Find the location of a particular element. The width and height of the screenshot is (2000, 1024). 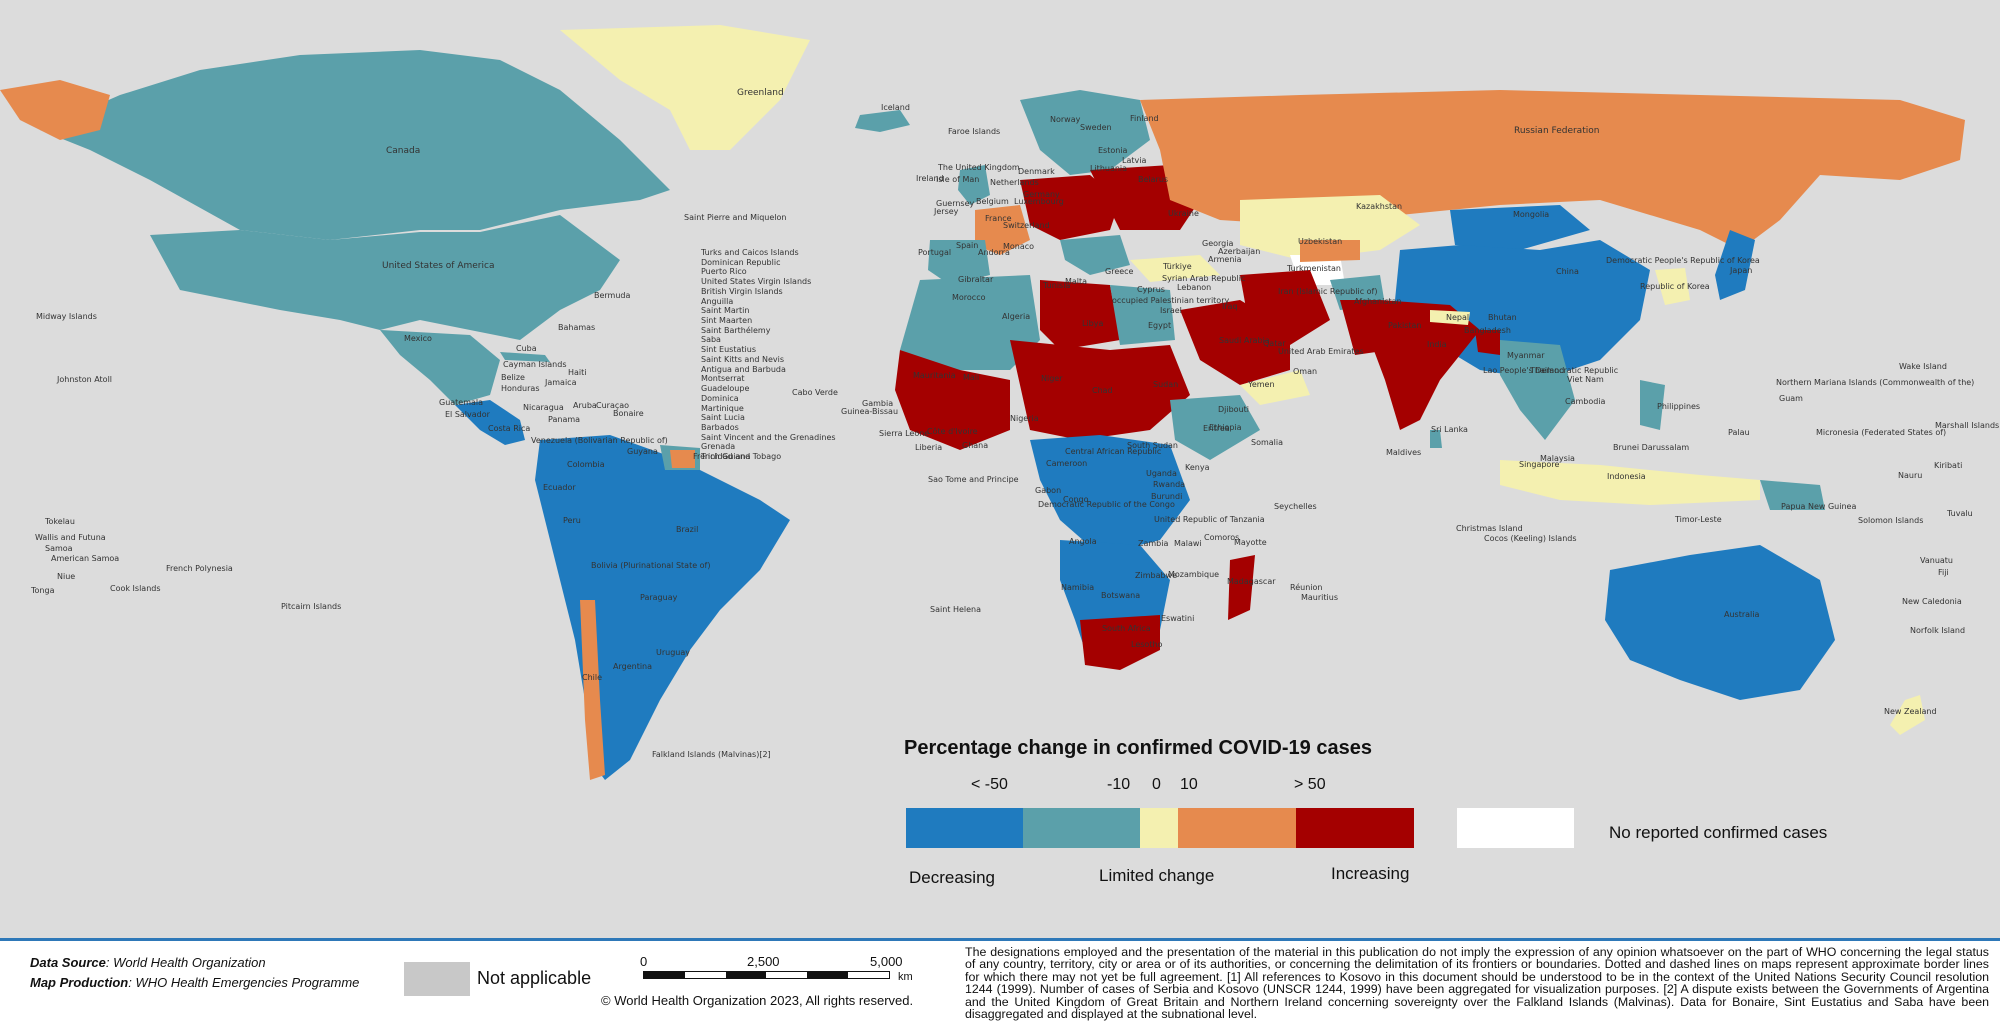

caribbean-island-label: Sint Eustatius is located at coordinates (728, 350).